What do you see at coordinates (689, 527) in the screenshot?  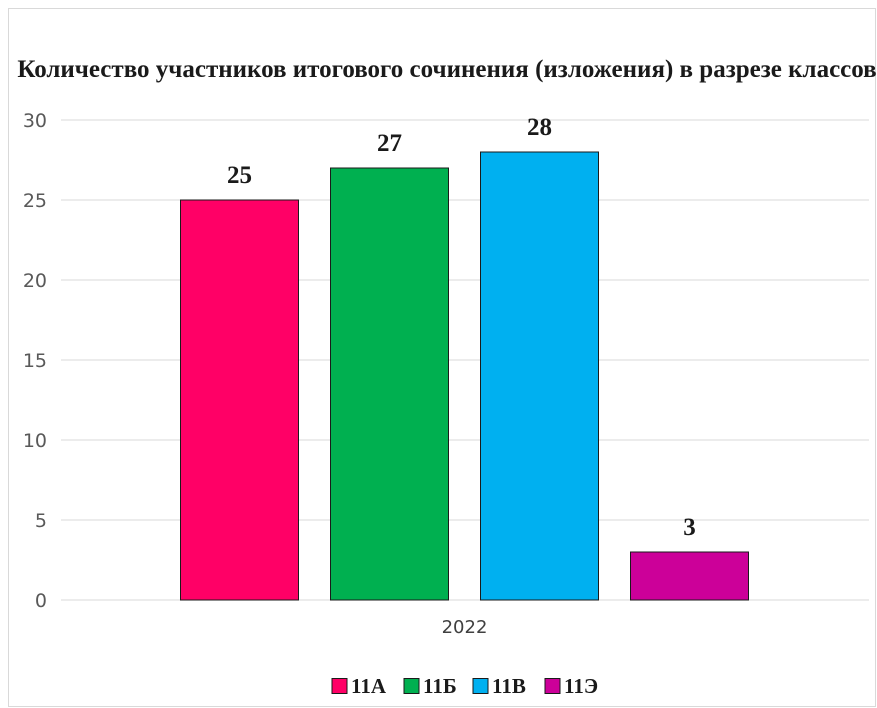 I see `data-label: 3` at bounding box center [689, 527].